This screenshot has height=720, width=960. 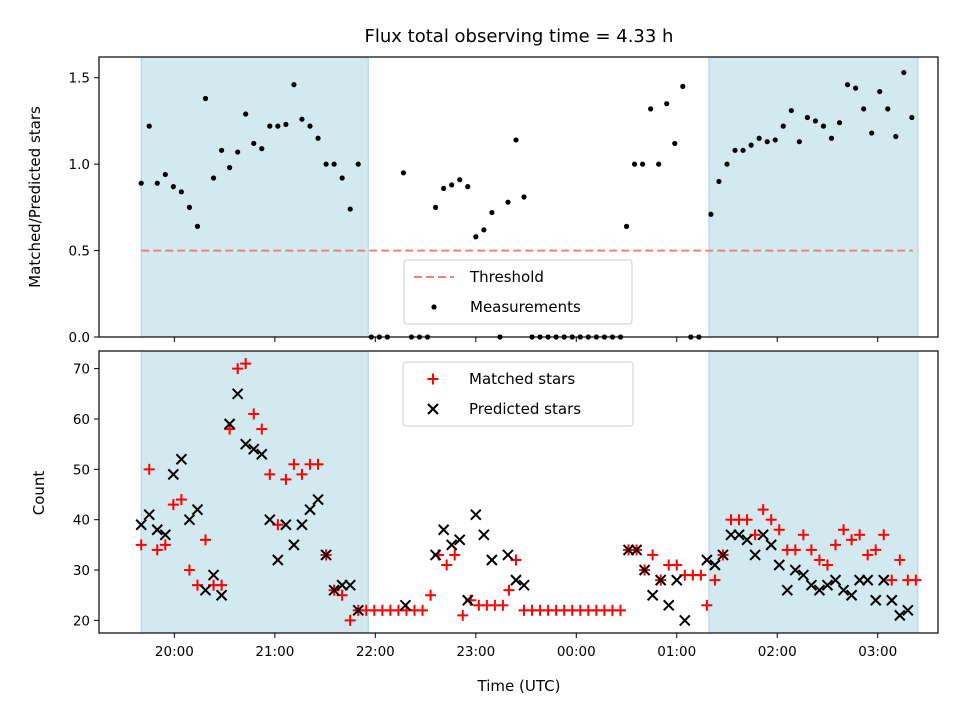 What do you see at coordinates (518, 394) in the screenshot?
I see `bottom-legend: Matched stars Predicted stars` at bounding box center [518, 394].